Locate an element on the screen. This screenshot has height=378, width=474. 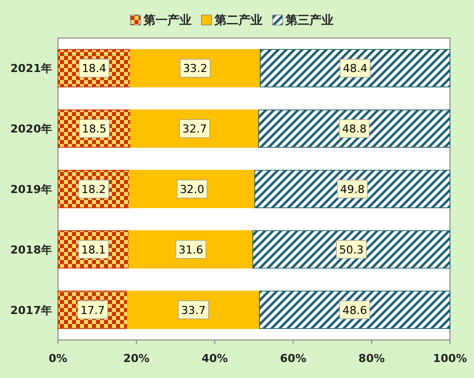
data-label: 33.7 is located at coordinates (193, 310).